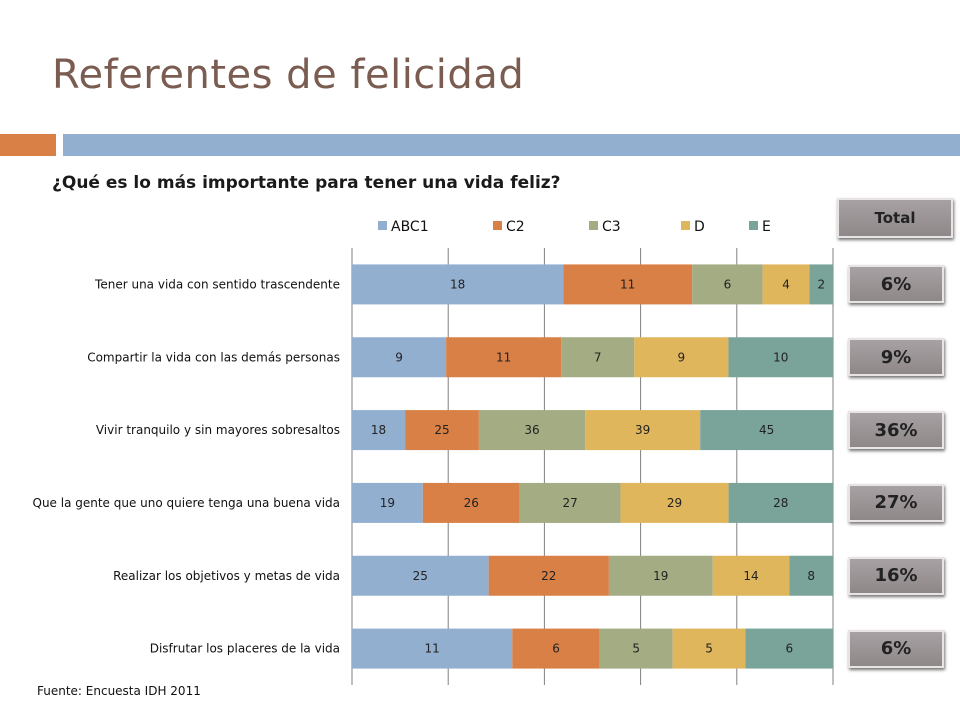 This screenshot has height=720, width=960. I want to click on legend-label: E, so click(766, 227).